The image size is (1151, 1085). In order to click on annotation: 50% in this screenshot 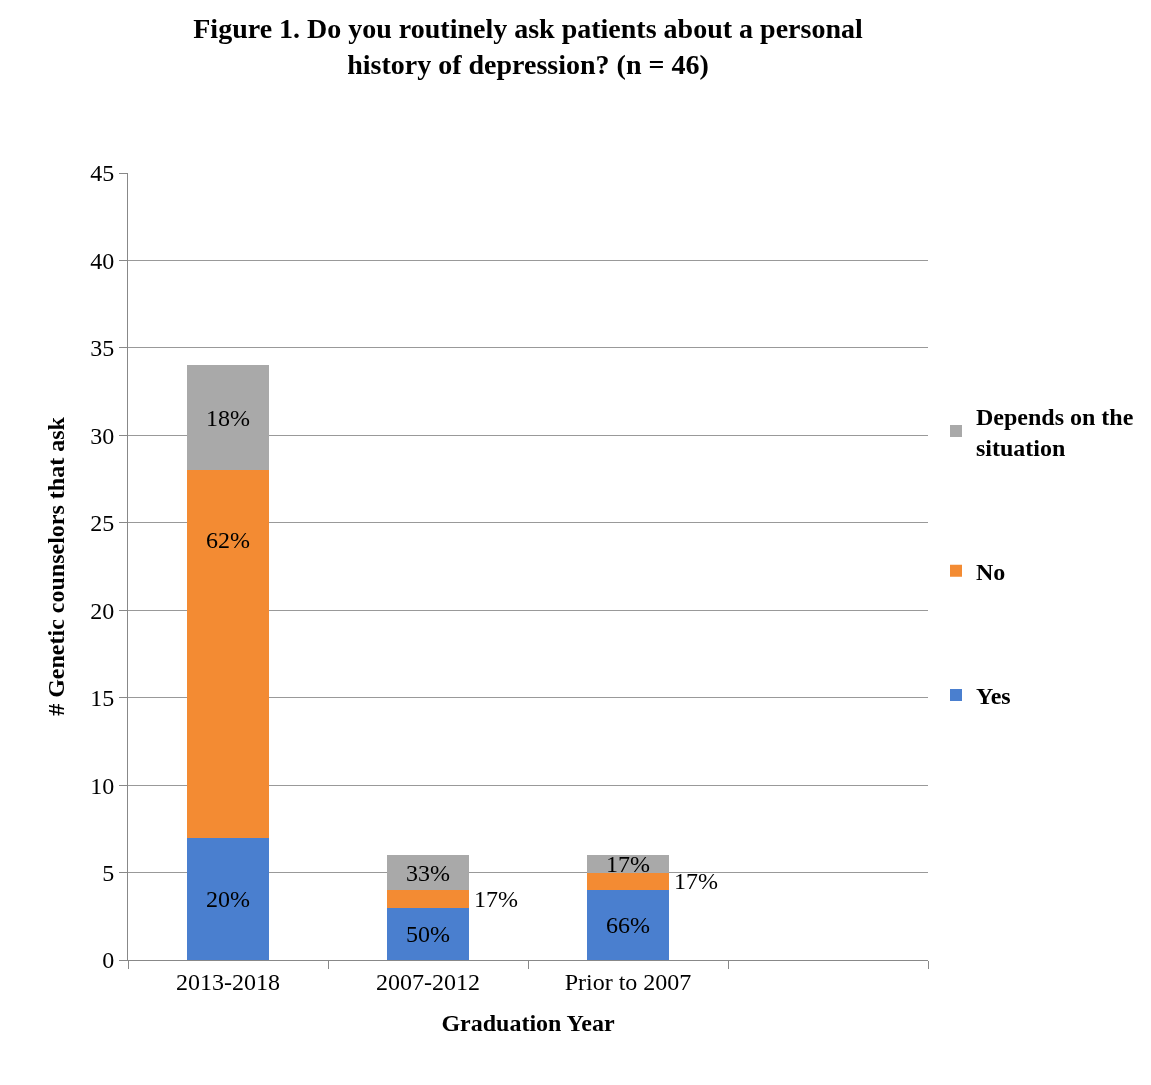, I will do `click(428, 934)`.